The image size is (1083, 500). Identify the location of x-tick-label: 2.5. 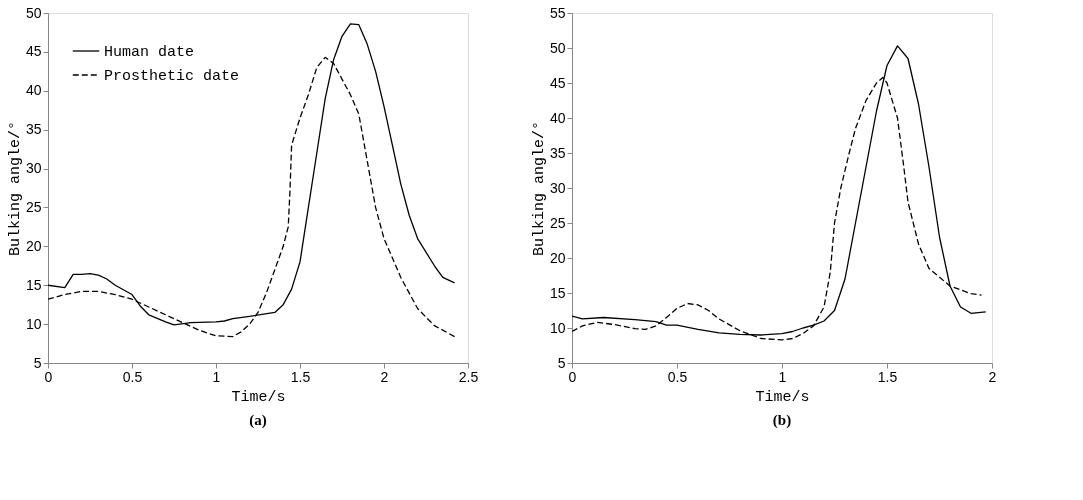
(468, 376).